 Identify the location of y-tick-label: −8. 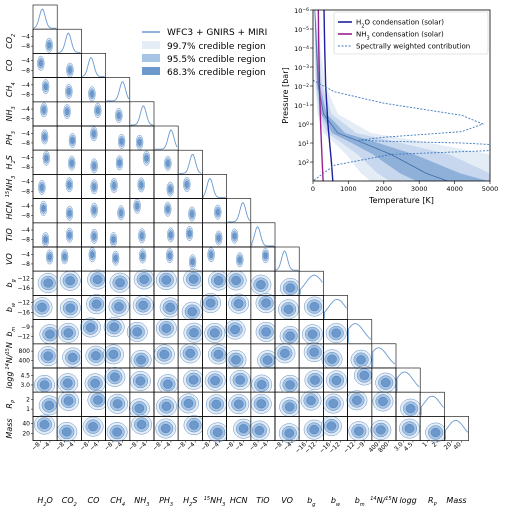
(25, 191).